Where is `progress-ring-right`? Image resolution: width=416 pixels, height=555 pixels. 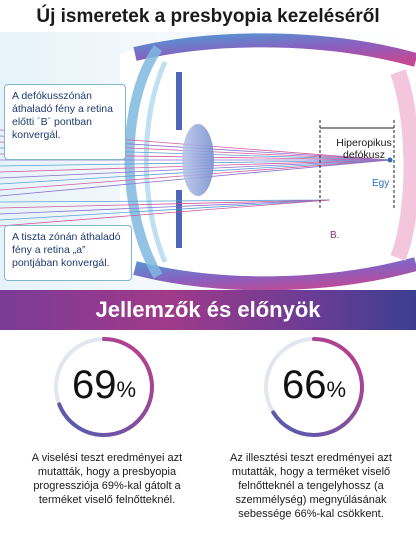 progress-ring-right is located at coordinates (314, 387).